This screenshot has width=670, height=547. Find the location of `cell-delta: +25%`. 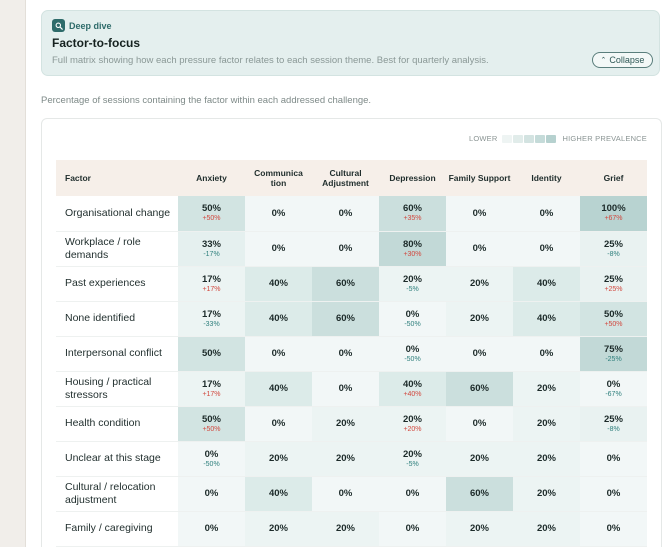

cell-delta: +25% is located at coordinates (613, 289).